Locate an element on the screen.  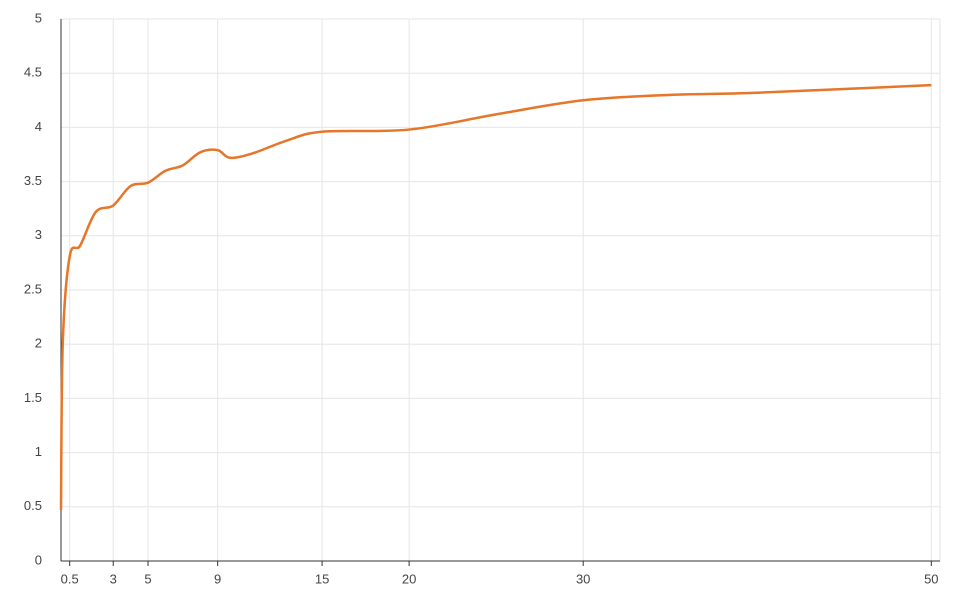
y-tick-label: 3.5 is located at coordinates (33, 180).